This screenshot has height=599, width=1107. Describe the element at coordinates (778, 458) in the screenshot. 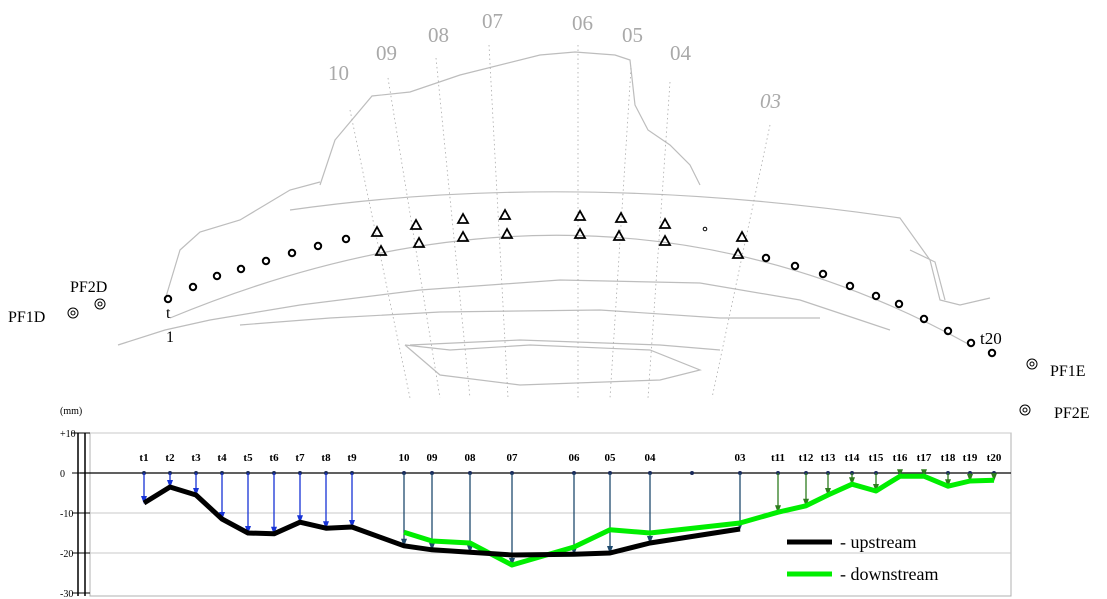

I see `x-label-t11: t11` at that location.